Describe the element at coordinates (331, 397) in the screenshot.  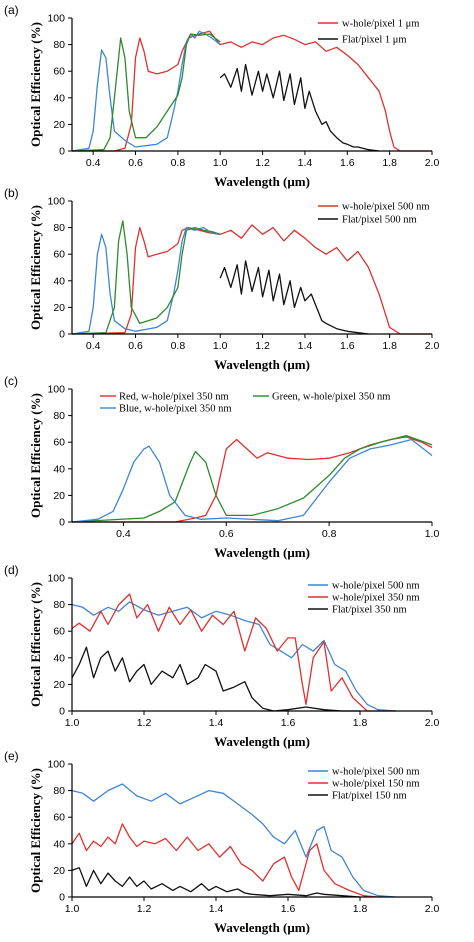
I see `legend-label: Green, w-hole/pixel 350 nm` at that location.